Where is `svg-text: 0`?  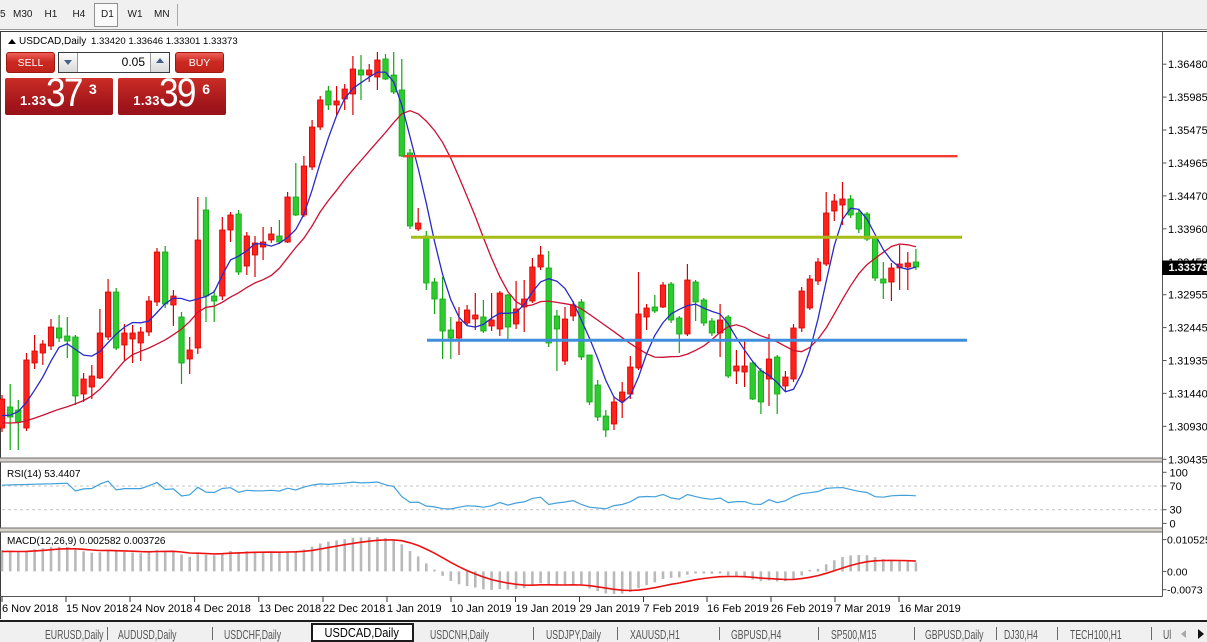
svg-text: 0 is located at coordinates (1173, 524).